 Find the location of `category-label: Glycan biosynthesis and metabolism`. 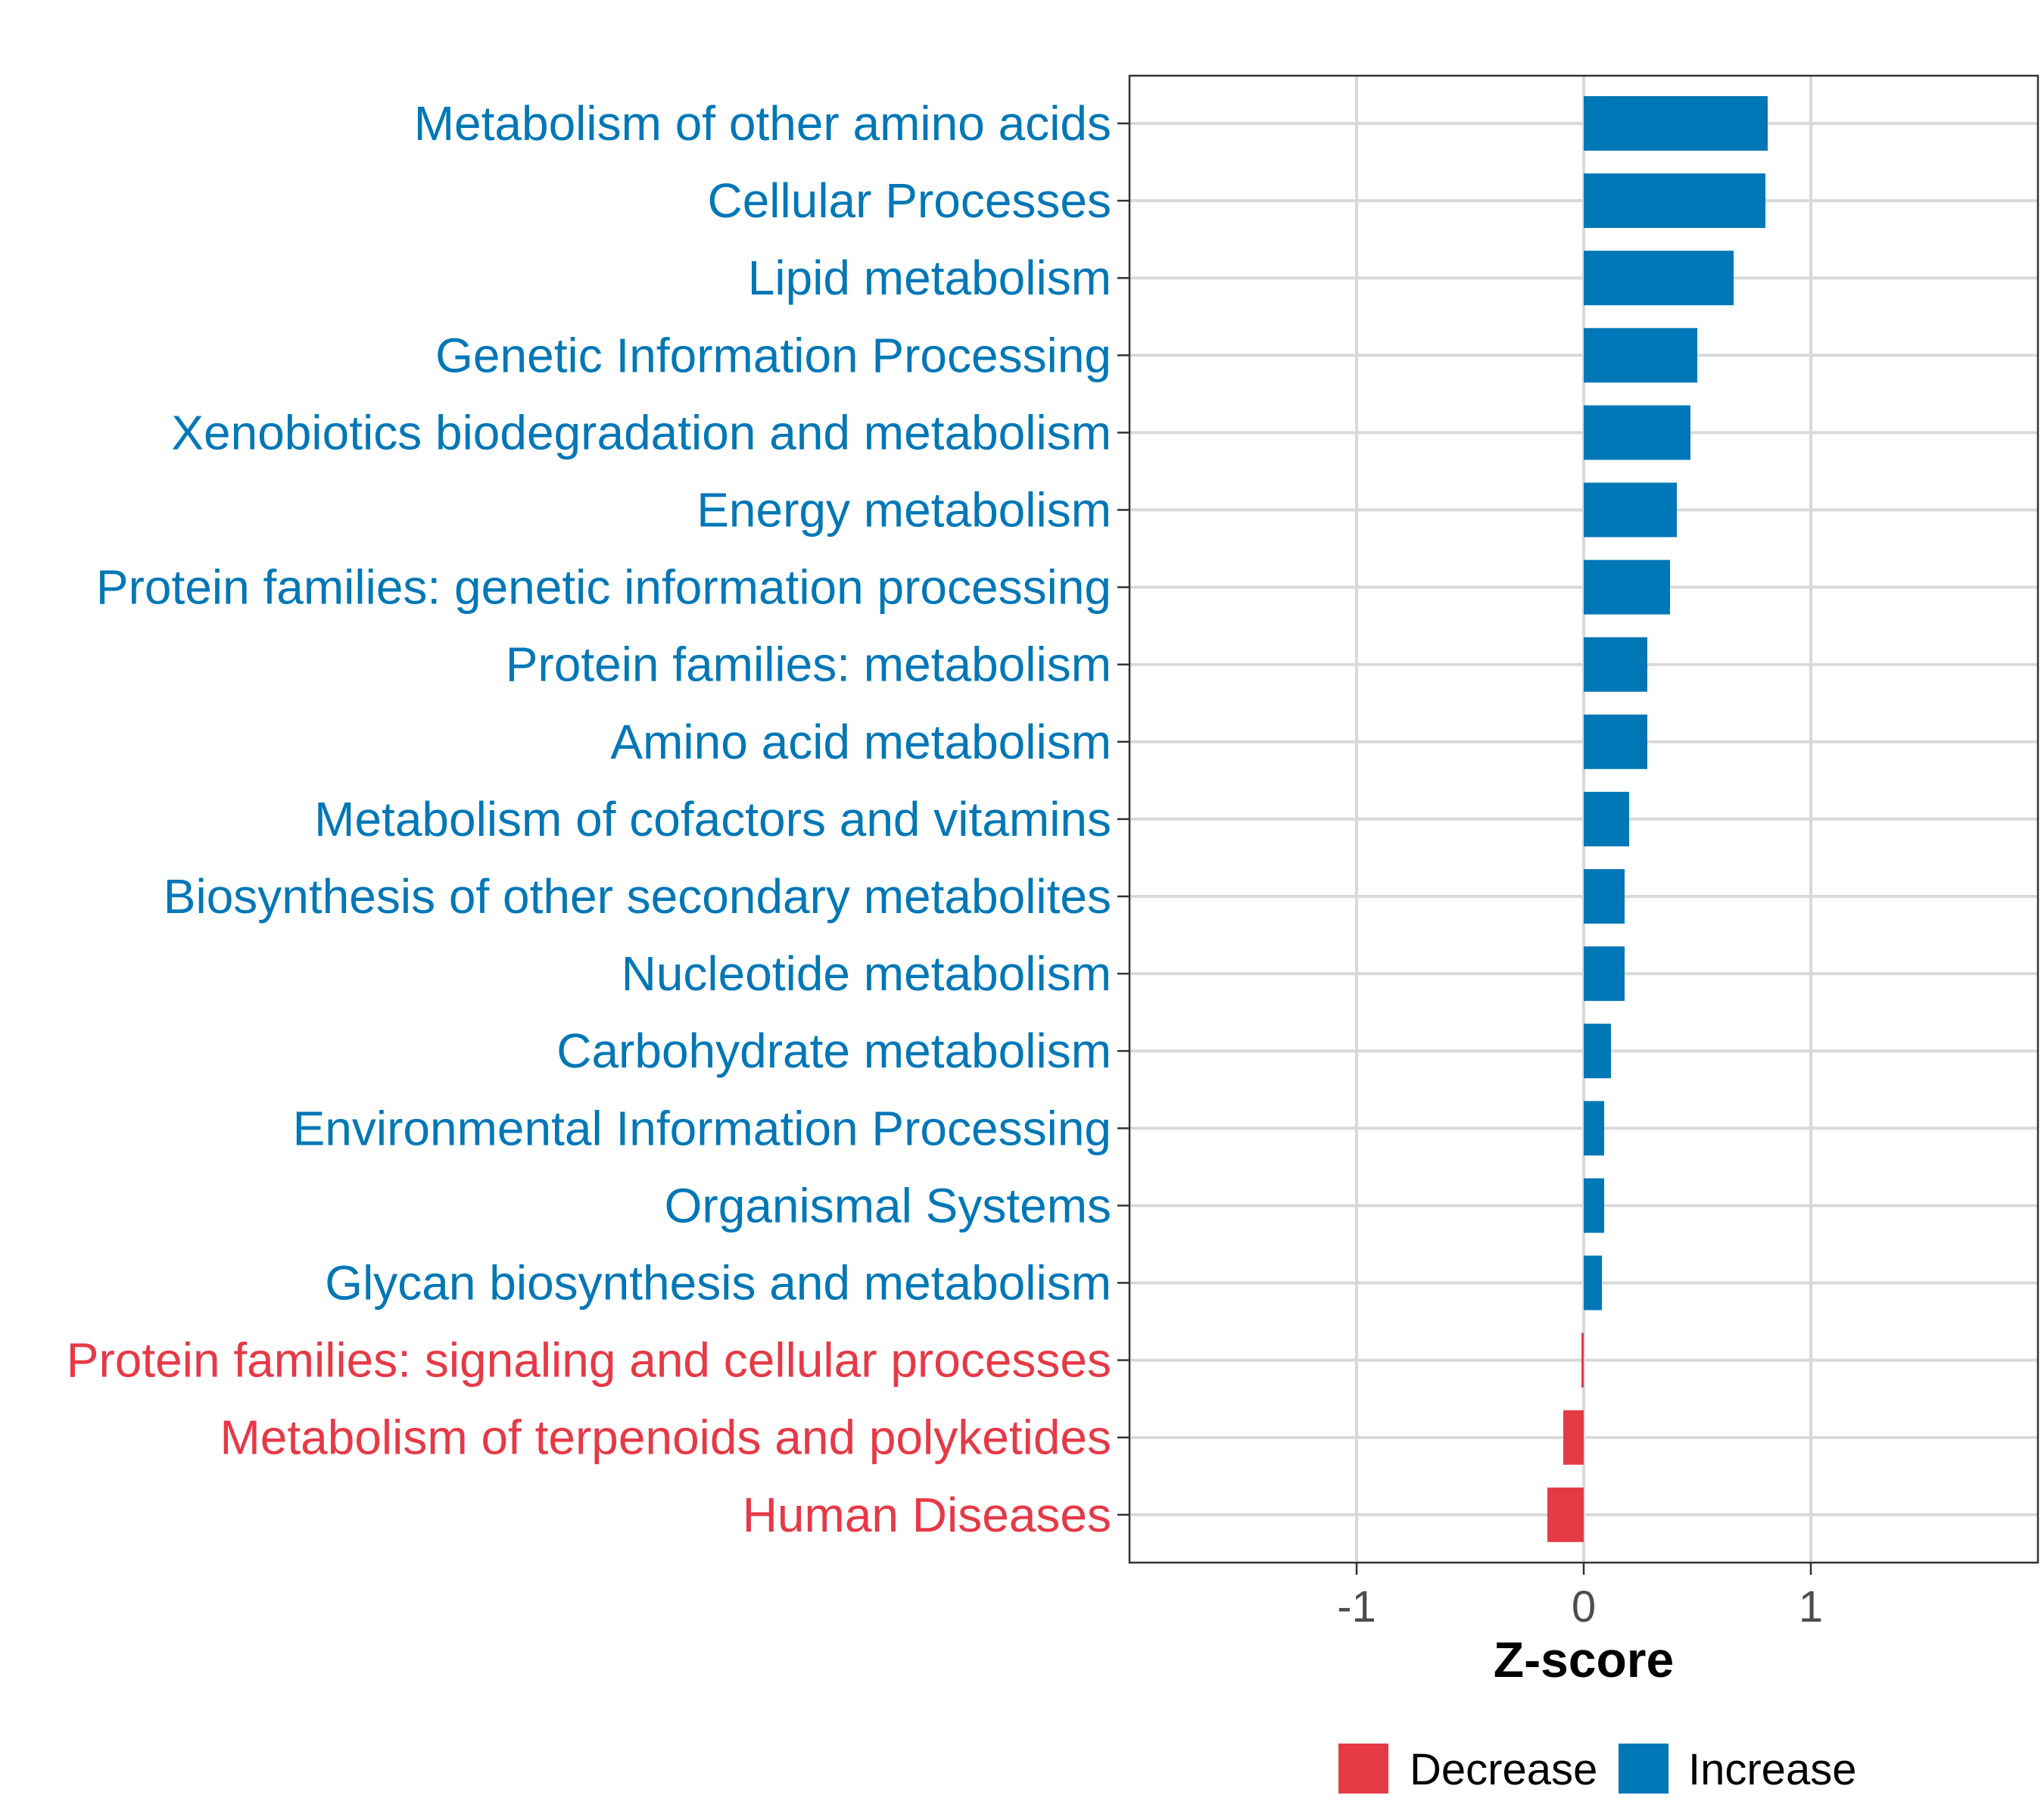

category-label: Glycan biosynthesis and metabolism is located at coordinates (718, 1283).